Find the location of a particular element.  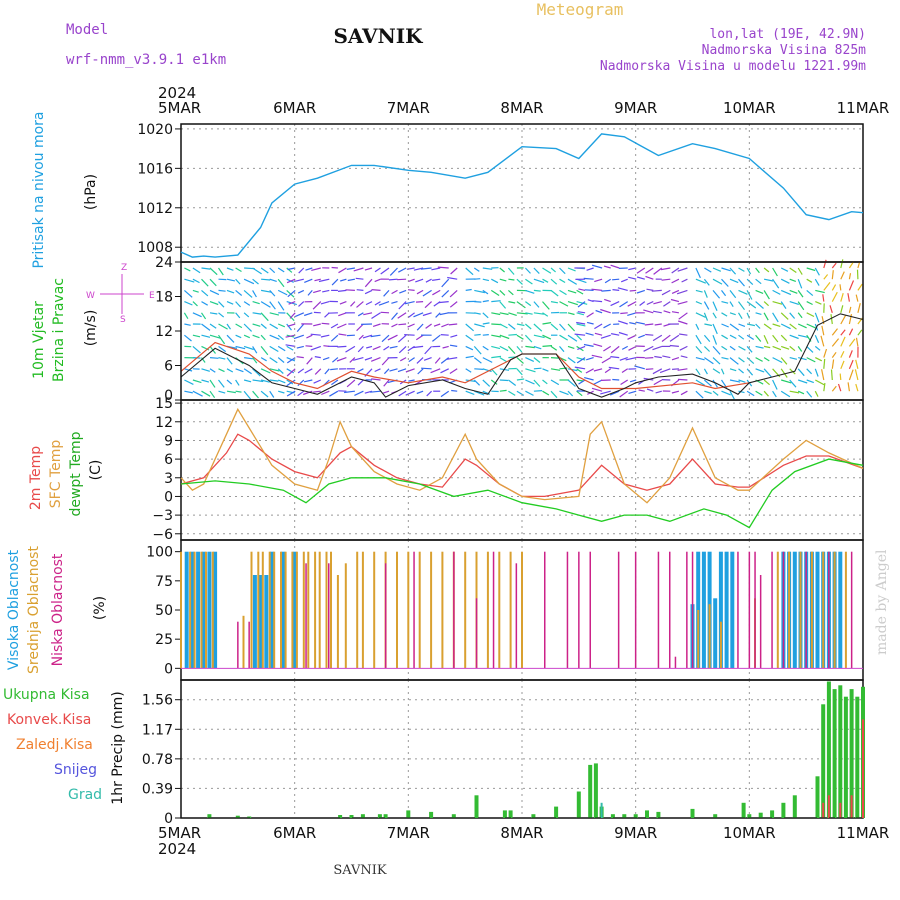

y-tick-label: 1.56 is located at coordinates (157, 701).